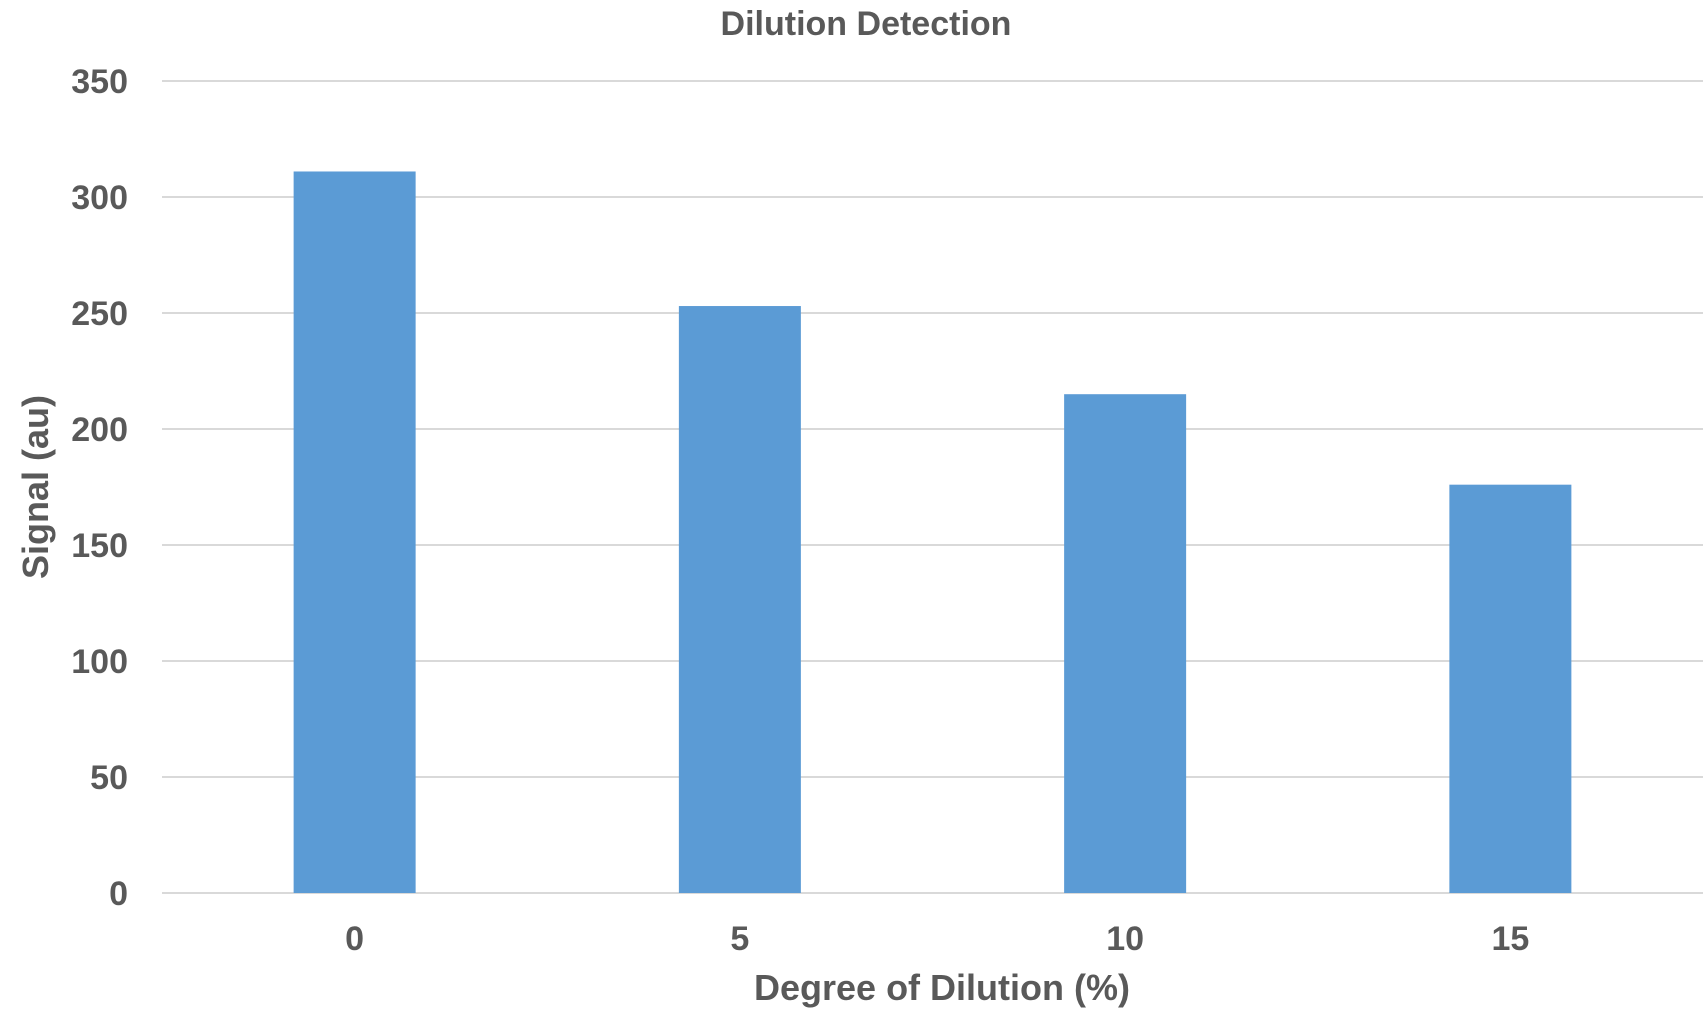 The width and height of the screenshot is (1703, 1011). I want to click on y-tick-label: 150, so click(99, 546).